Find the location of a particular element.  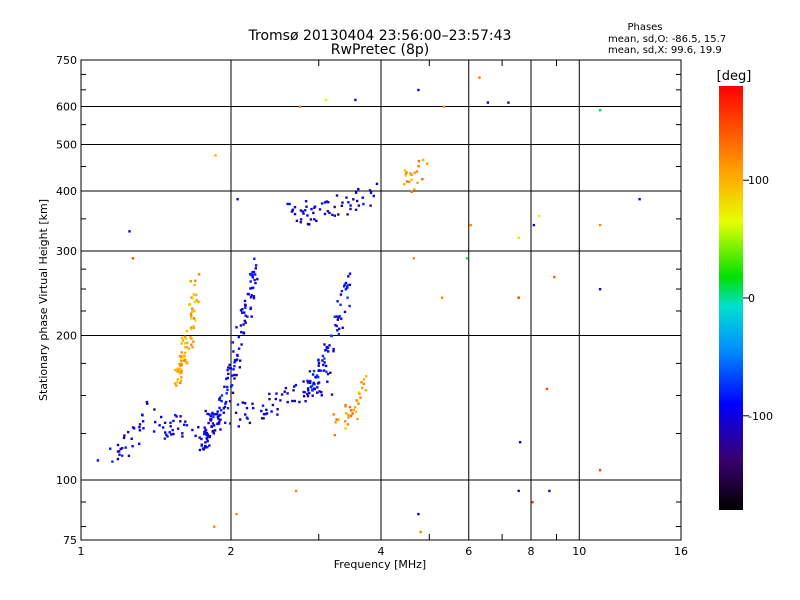

y-tick-label: 750 is located at coordinates (66, 60).